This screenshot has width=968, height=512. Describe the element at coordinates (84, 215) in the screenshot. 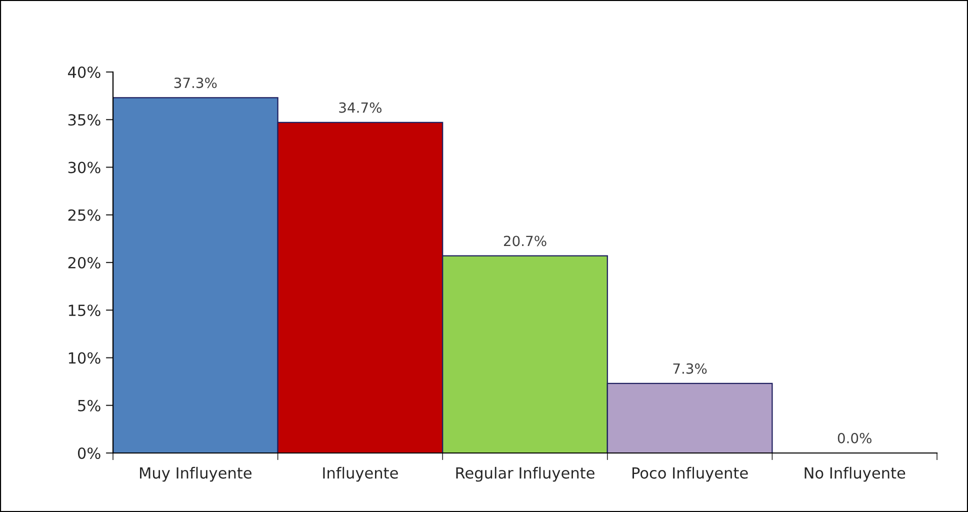

I see `y-tick-label: 25%` at that location.